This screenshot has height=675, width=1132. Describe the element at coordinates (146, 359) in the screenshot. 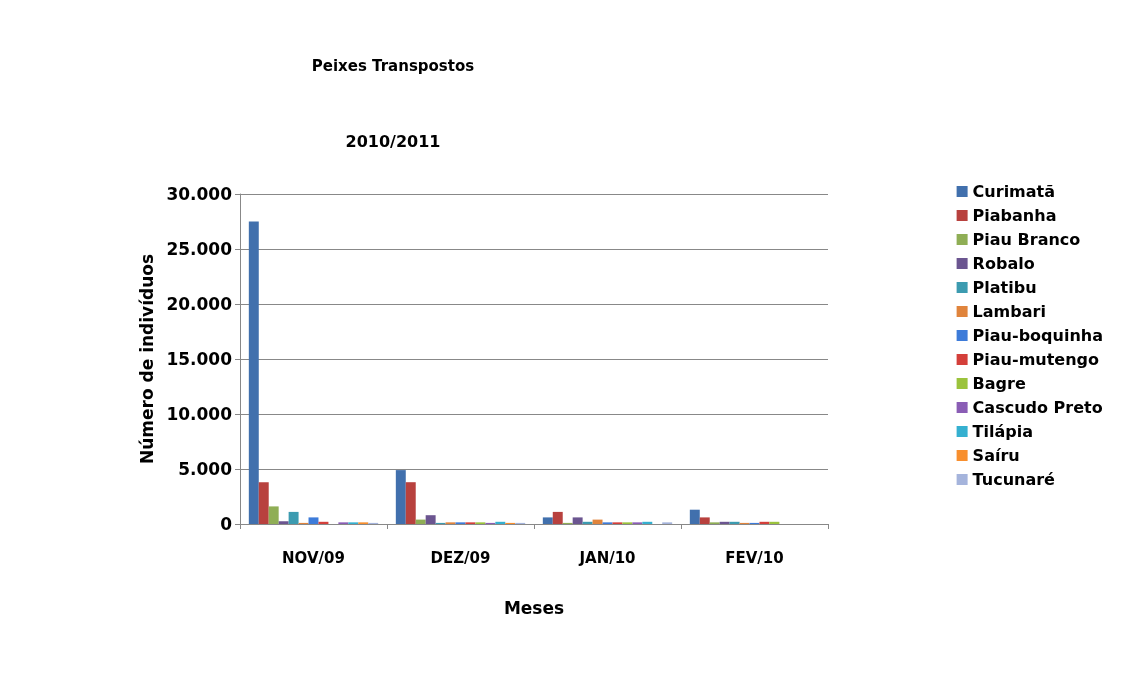

I see `y-axis-title: Número de indivíduos` at that location.